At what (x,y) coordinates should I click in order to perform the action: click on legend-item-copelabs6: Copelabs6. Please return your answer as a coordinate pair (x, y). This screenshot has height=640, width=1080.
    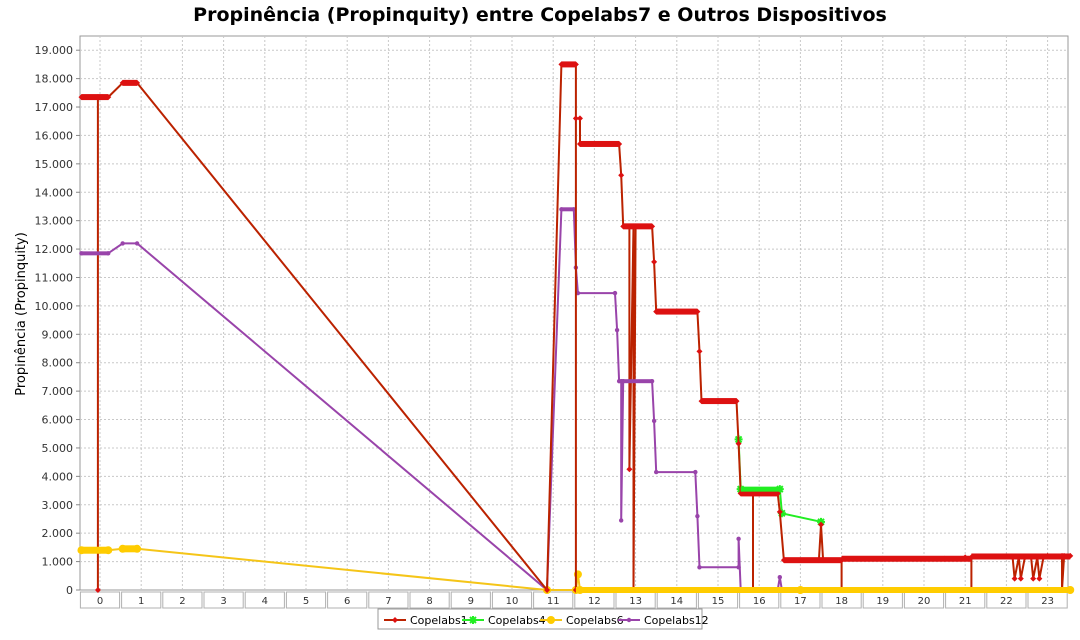
    Looking at the image, I should click on (582, 620).